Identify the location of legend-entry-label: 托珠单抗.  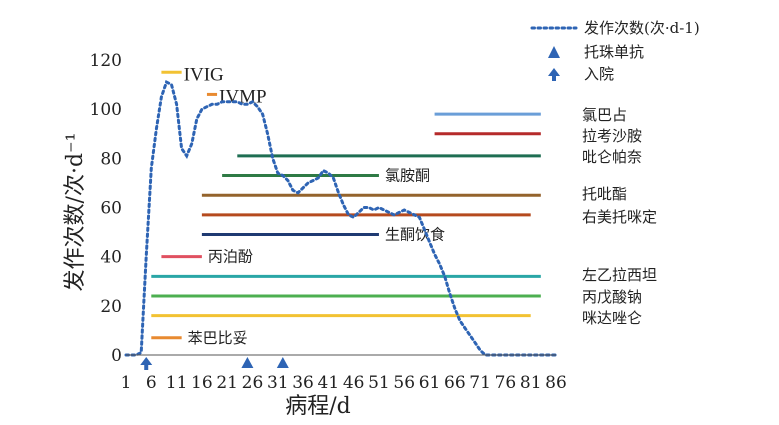
(614, 52).